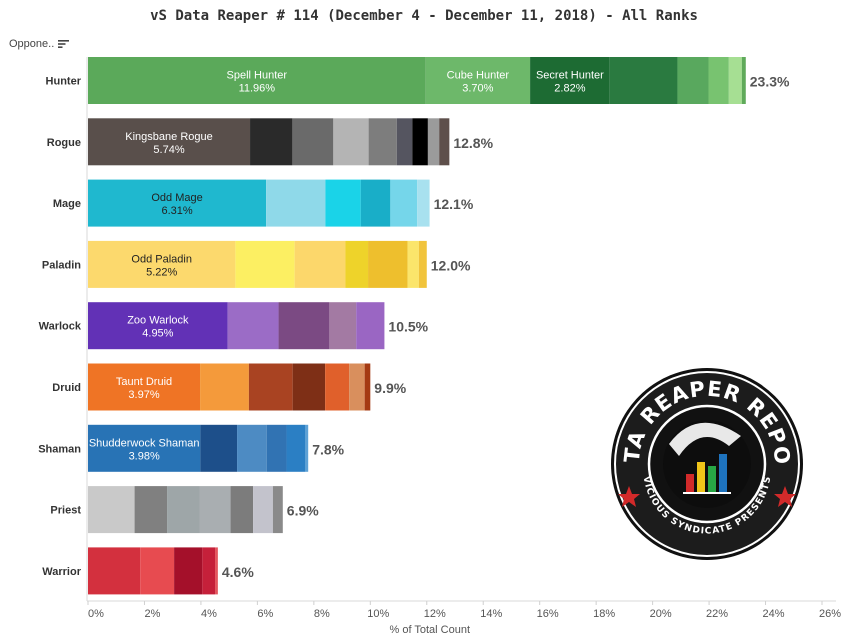  I want to click on x-tick-label: 10%, so click(378, 614).